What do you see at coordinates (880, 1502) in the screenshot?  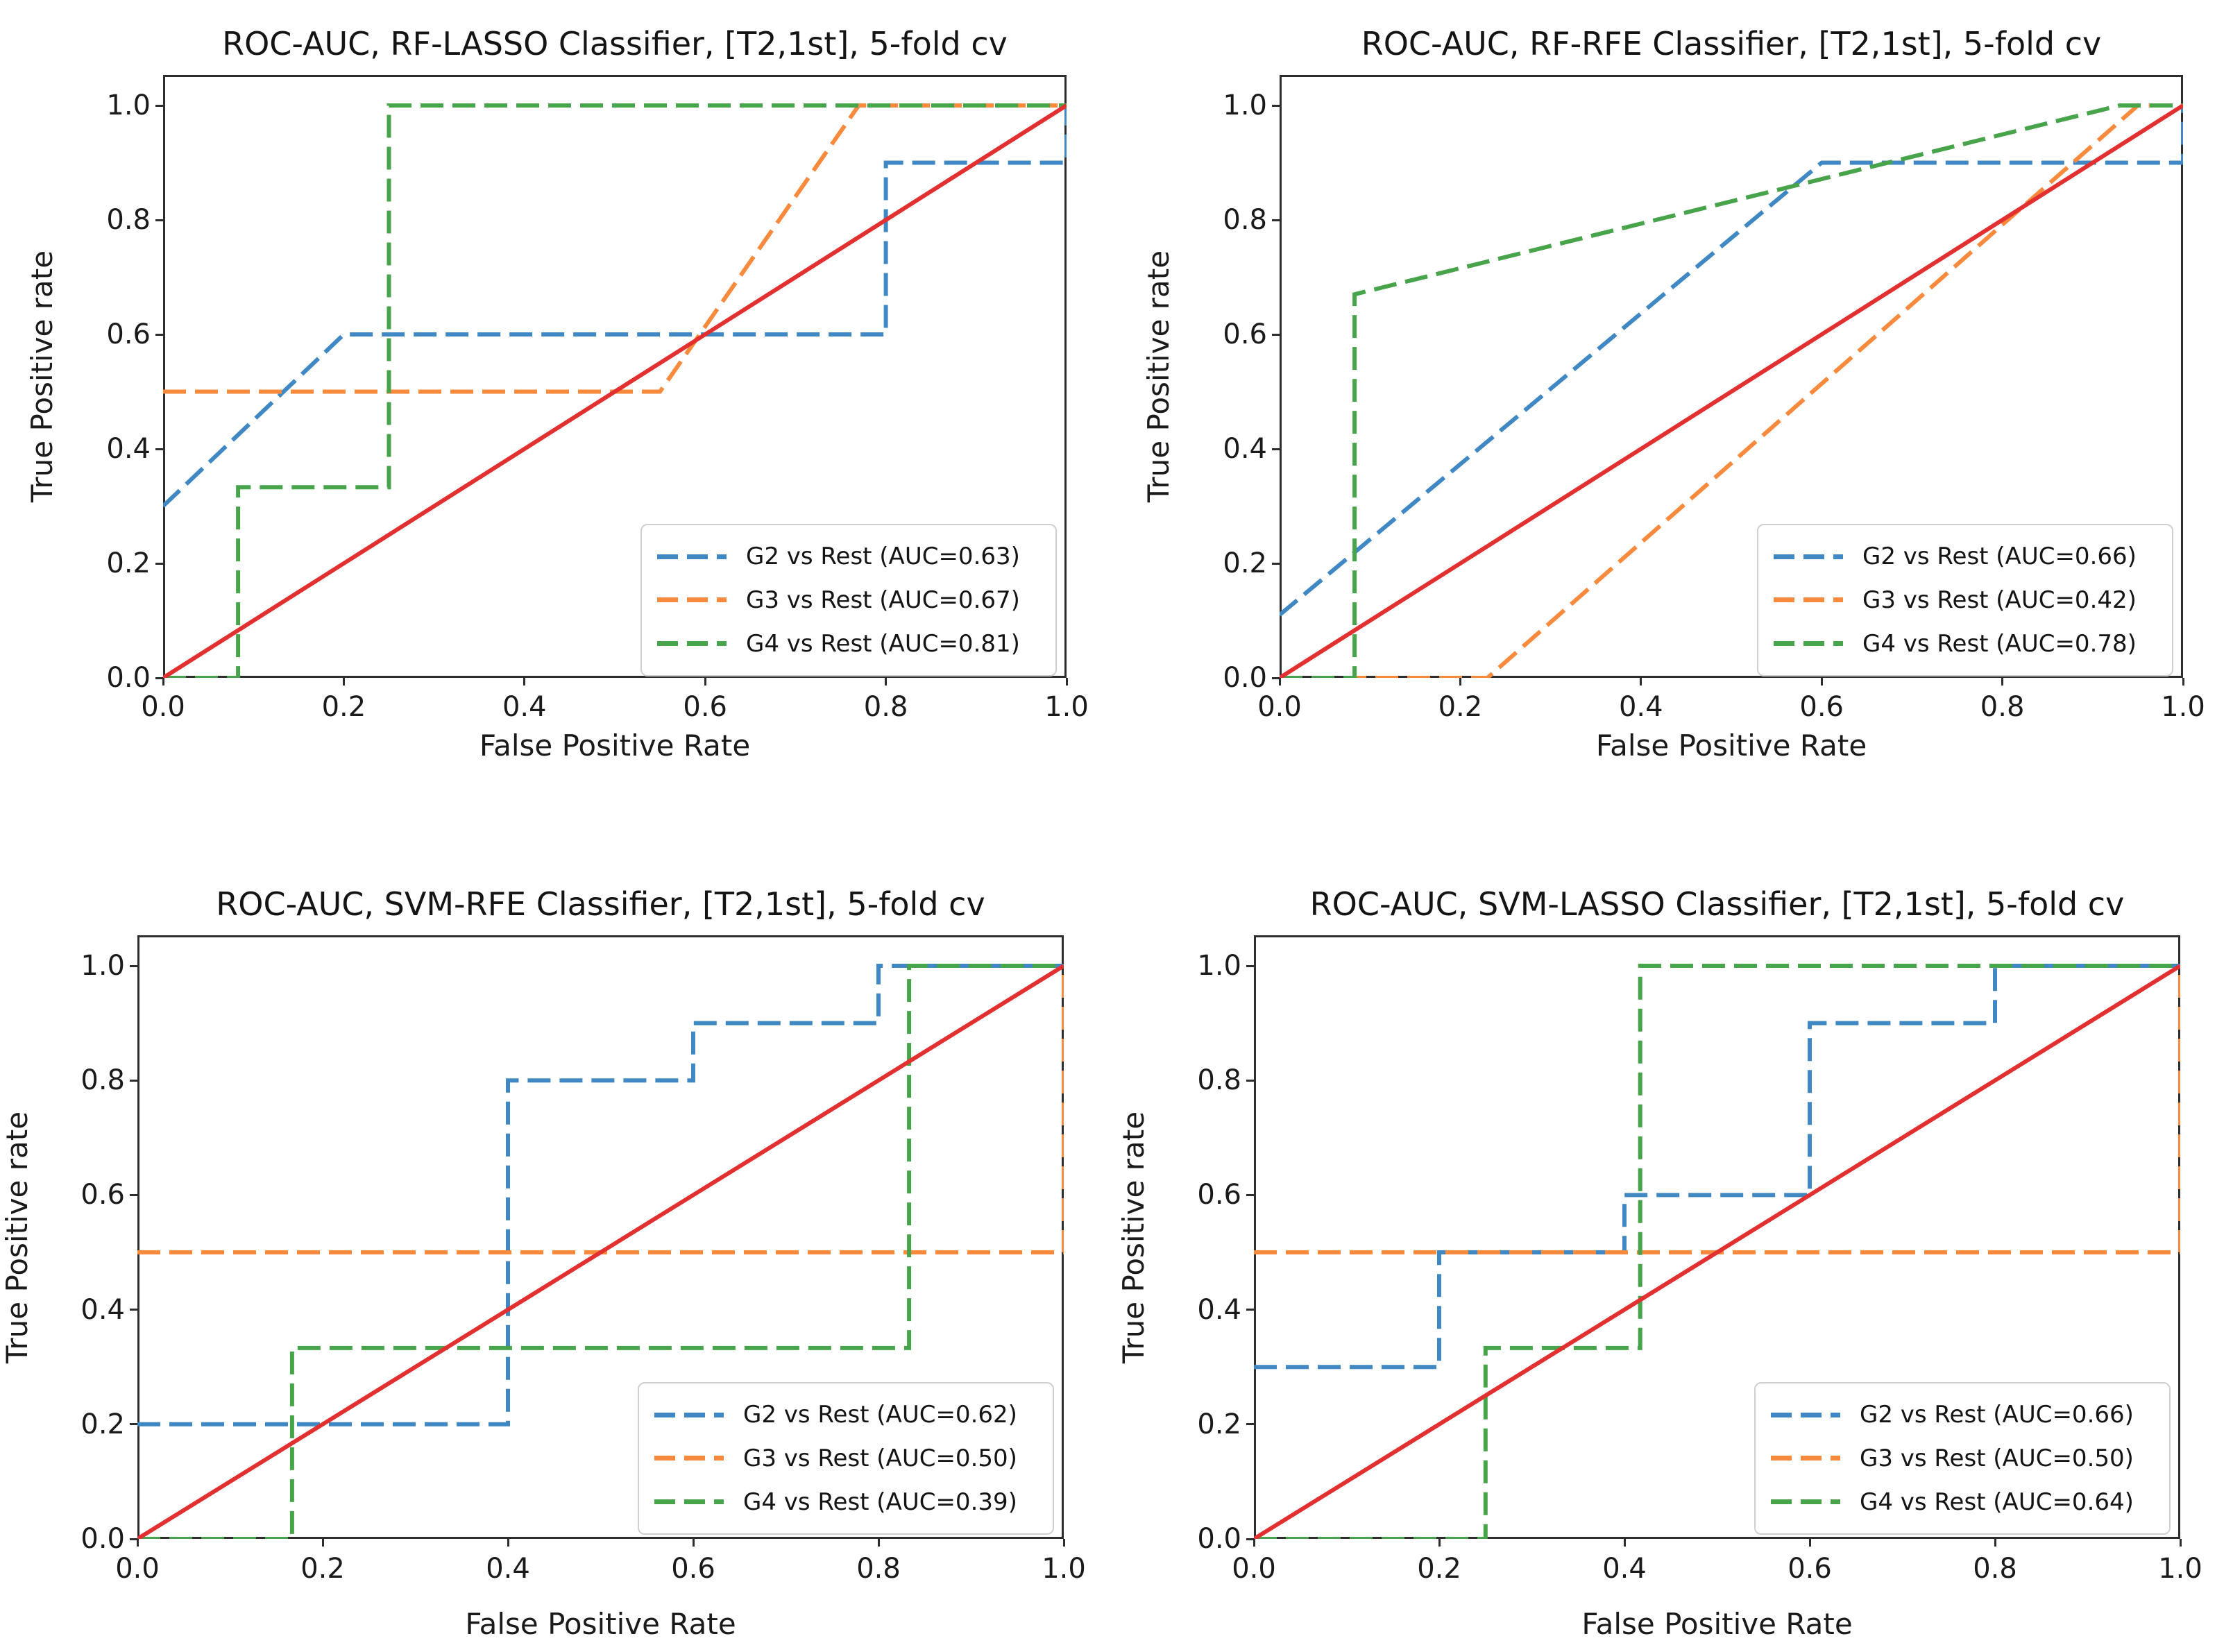 I see `legend-label: G4 vs Rest (AUC=0.39)` at bounding box center [880, 1502].